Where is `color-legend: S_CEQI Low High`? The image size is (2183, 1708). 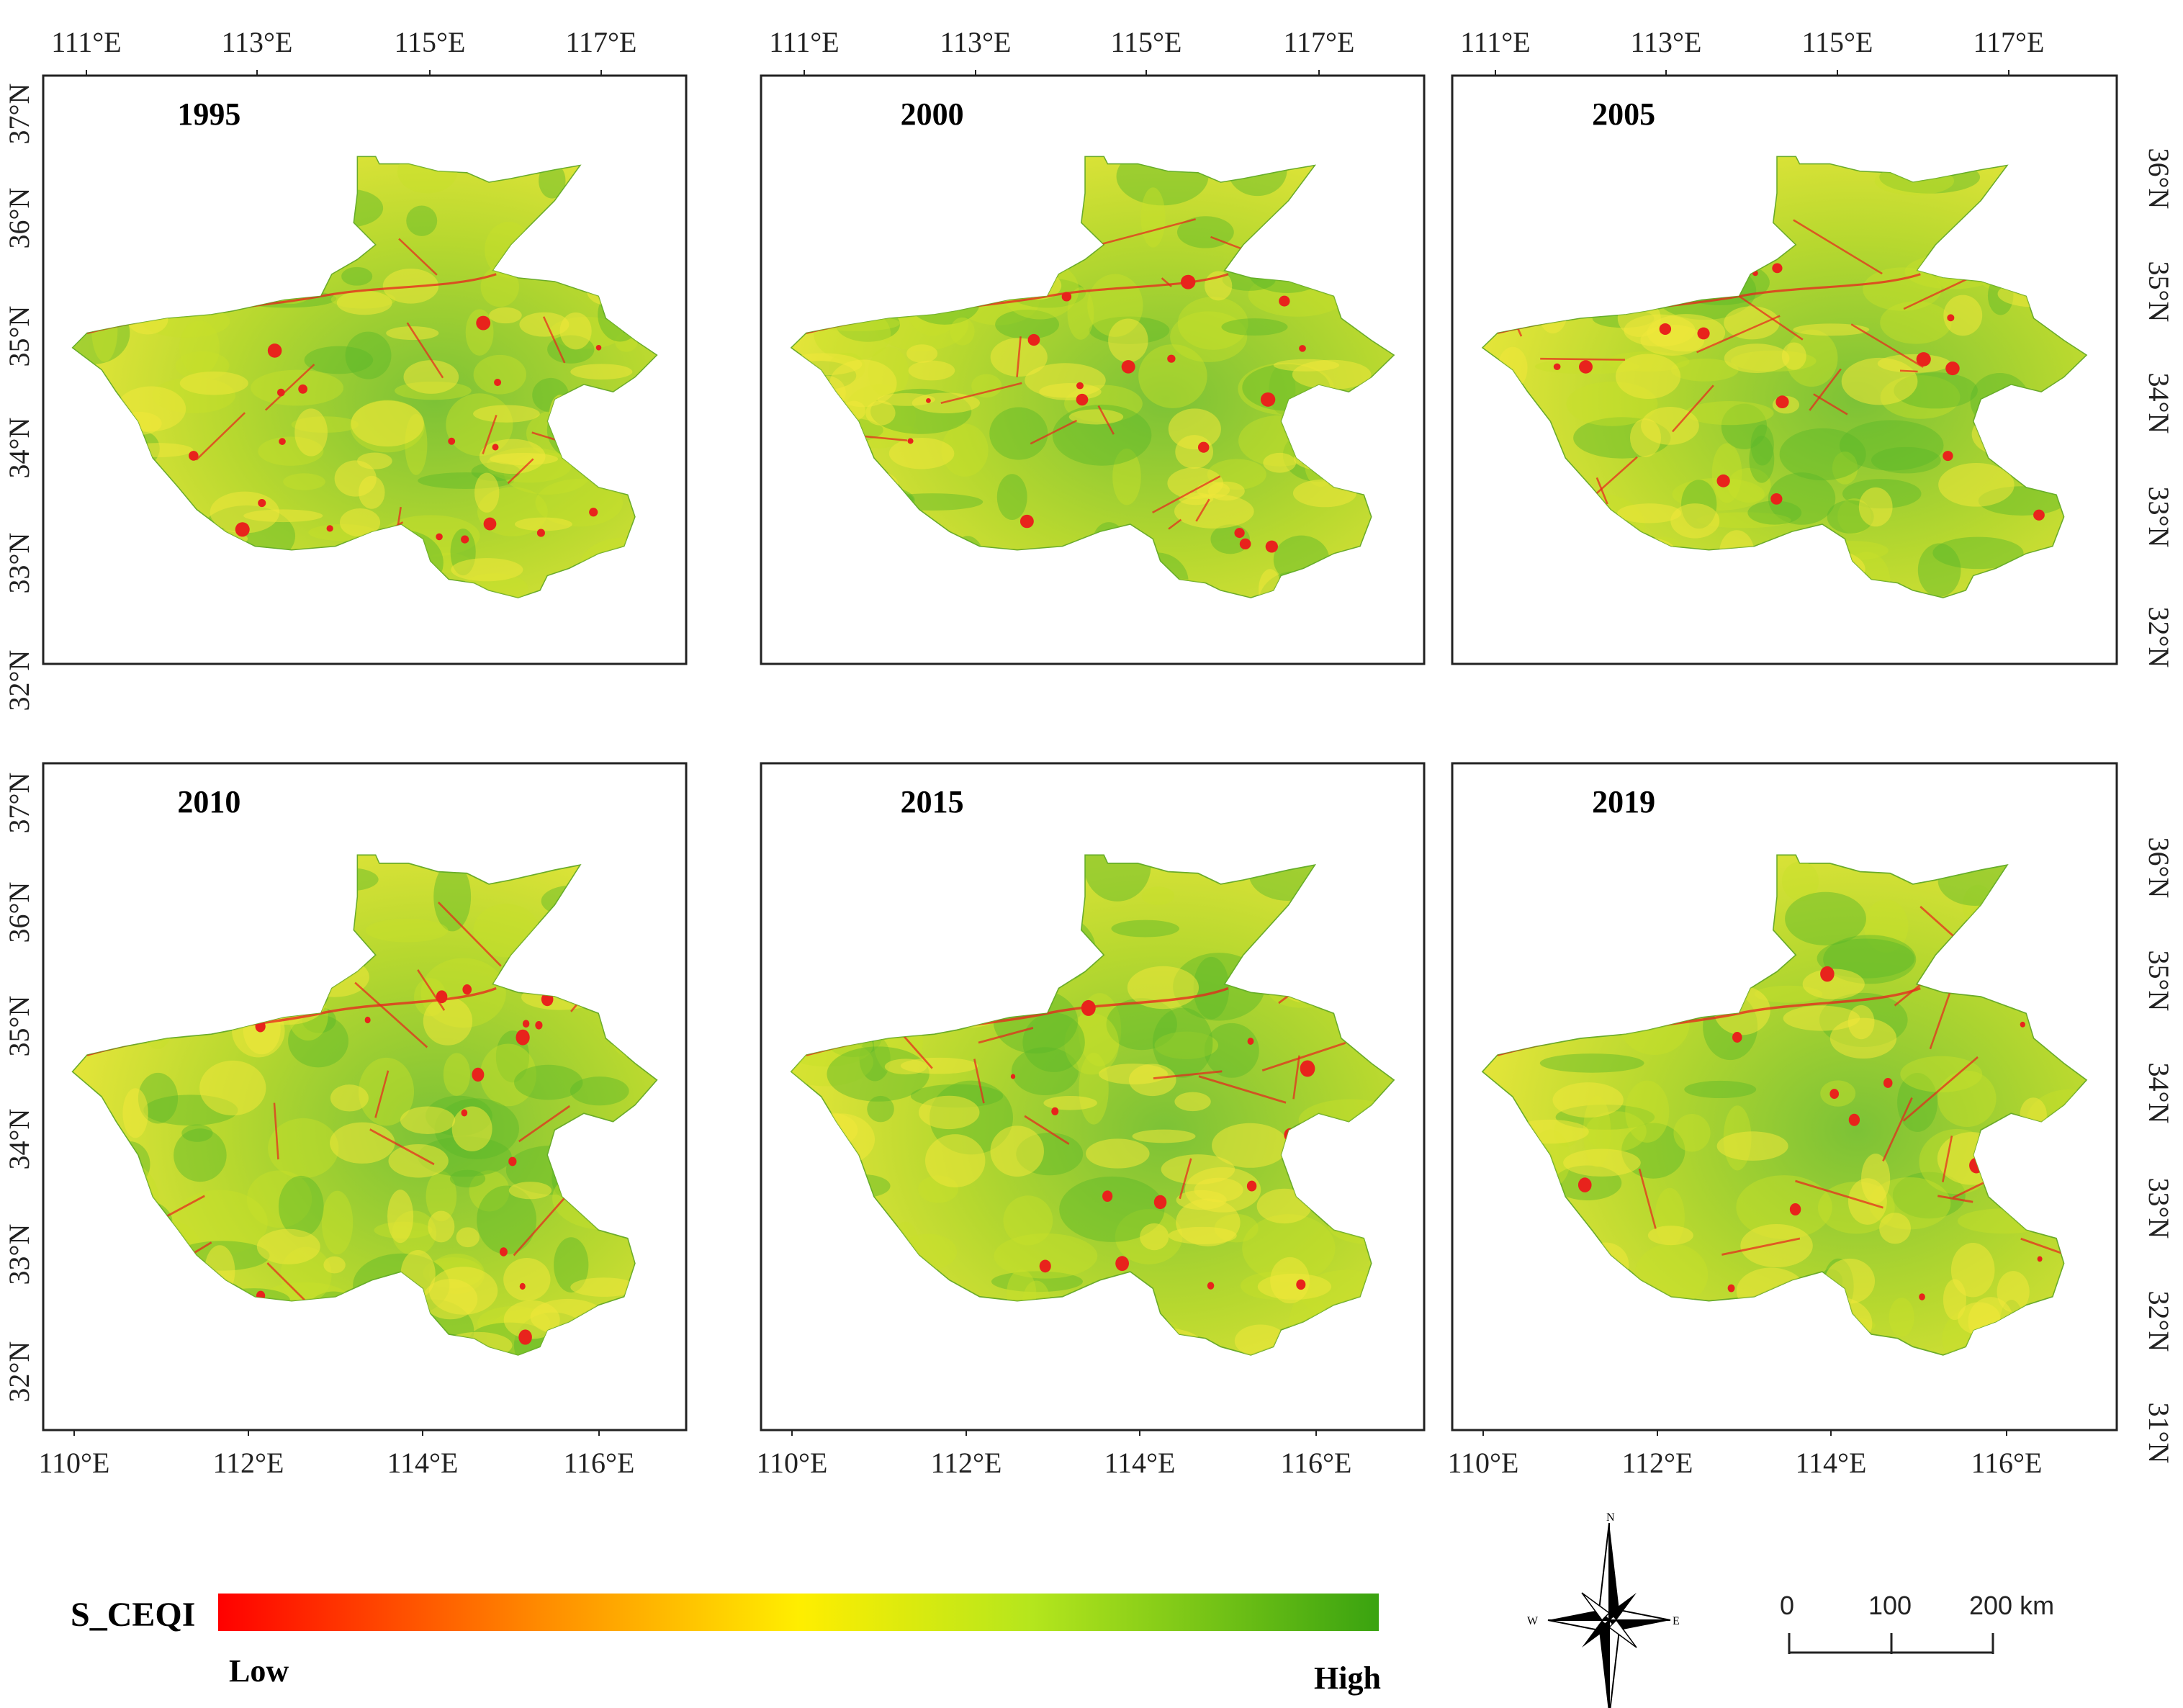 color-legend: S_CEQI Low High is located at coordinates (726, 1645).